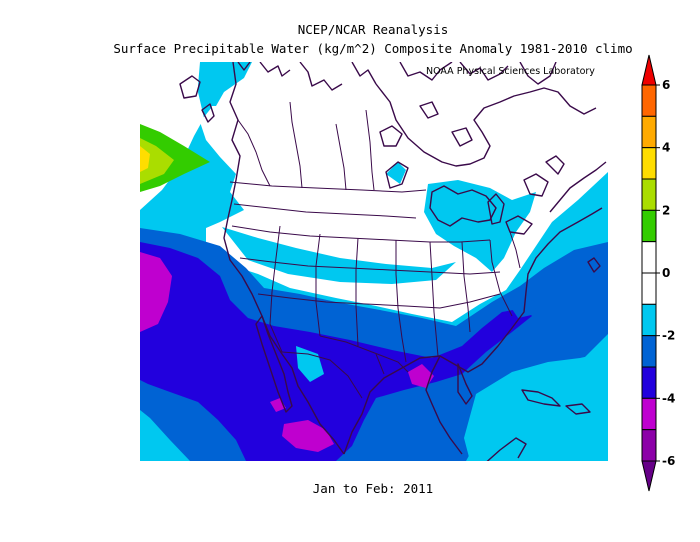 The image size is (700, 542). Describe the element at coordinates (480, 226) in the screenshot. I see `zone-minus1-tongue-gl` at that location.